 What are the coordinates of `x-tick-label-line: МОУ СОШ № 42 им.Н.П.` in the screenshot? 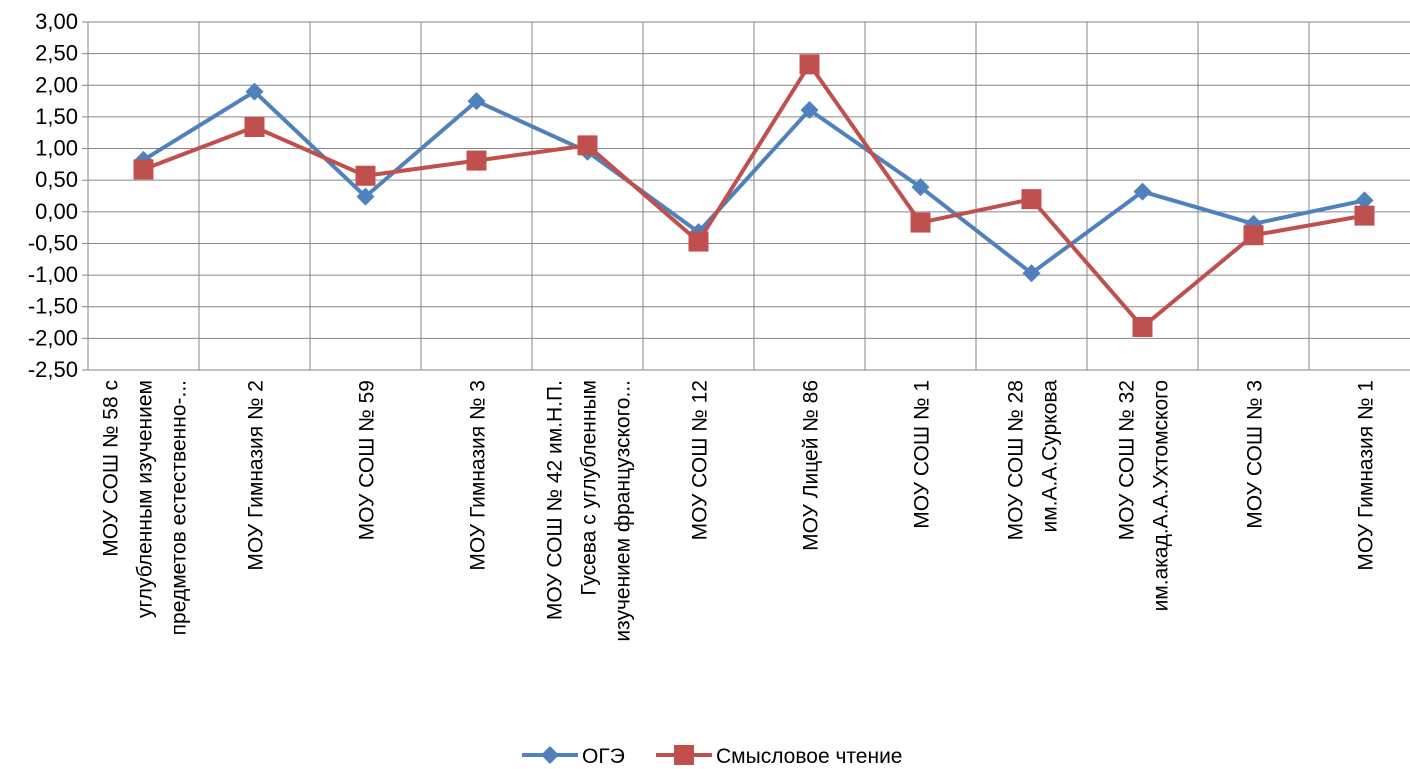 It's located at (555, 500).